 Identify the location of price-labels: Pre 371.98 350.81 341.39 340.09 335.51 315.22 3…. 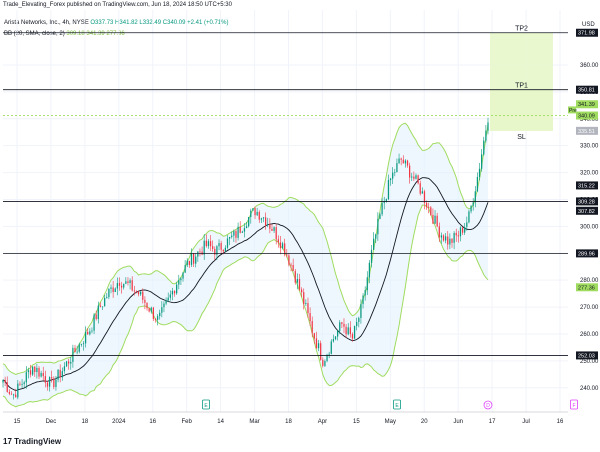
(583, 194).